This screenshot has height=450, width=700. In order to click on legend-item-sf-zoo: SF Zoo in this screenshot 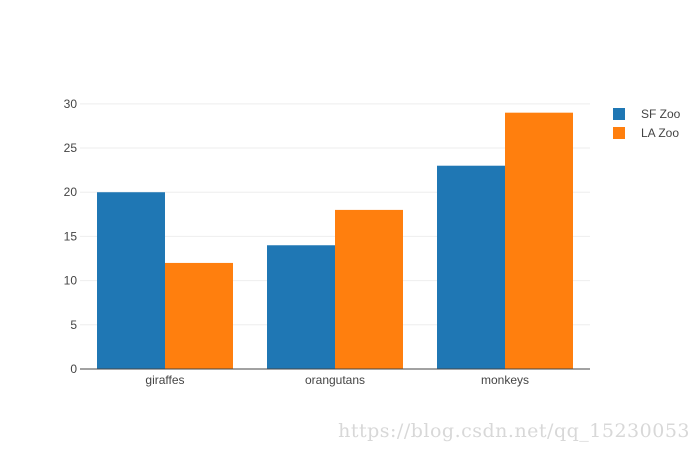, I will do `click(647, 114)`.